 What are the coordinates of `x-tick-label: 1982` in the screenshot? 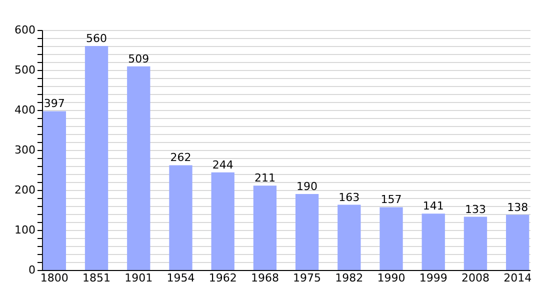 It's located at (349, 278).